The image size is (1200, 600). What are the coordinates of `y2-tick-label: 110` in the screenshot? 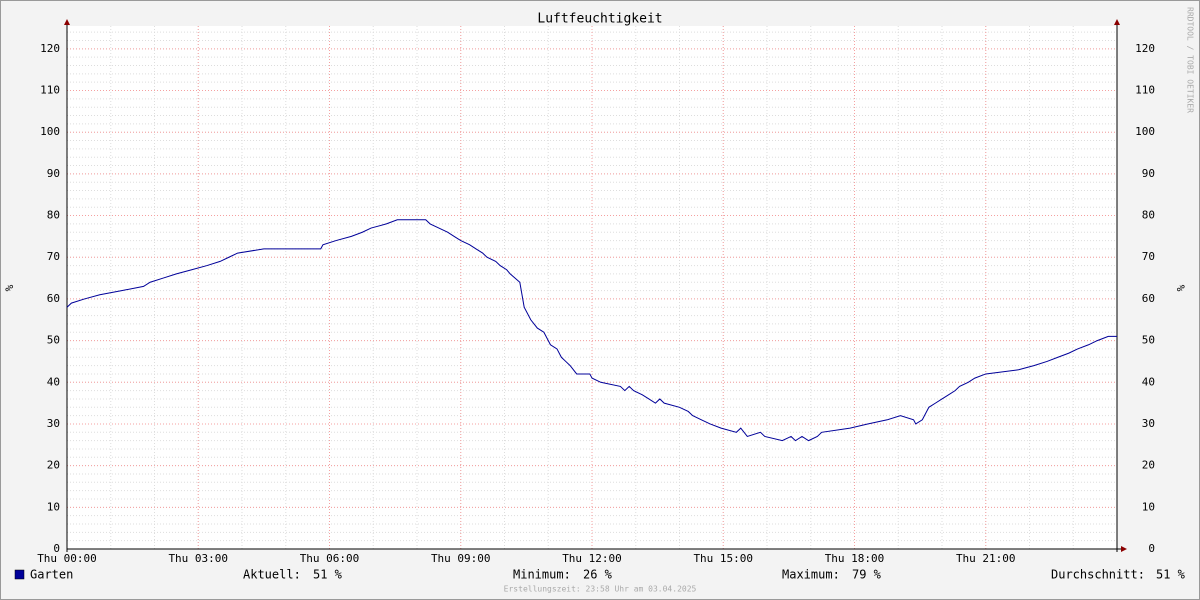 It's located at (1145, 90).